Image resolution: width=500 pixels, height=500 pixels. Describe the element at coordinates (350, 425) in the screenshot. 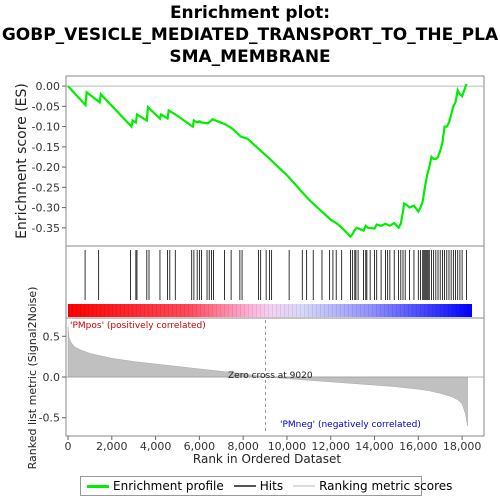

I see `neg-correlated-label: 'PMneg' (negatively correlated)` at that location.